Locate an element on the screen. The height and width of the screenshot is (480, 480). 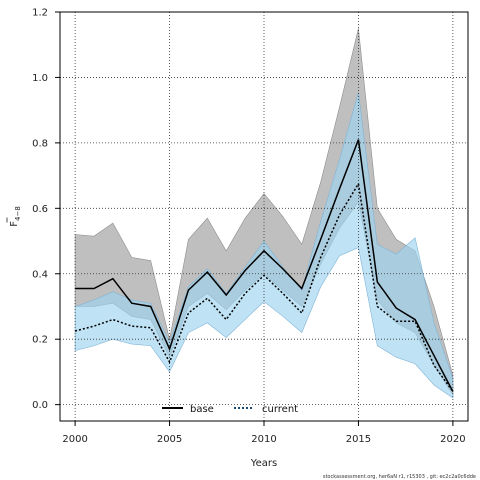
legend: base current is located at coordinates (230, 409).